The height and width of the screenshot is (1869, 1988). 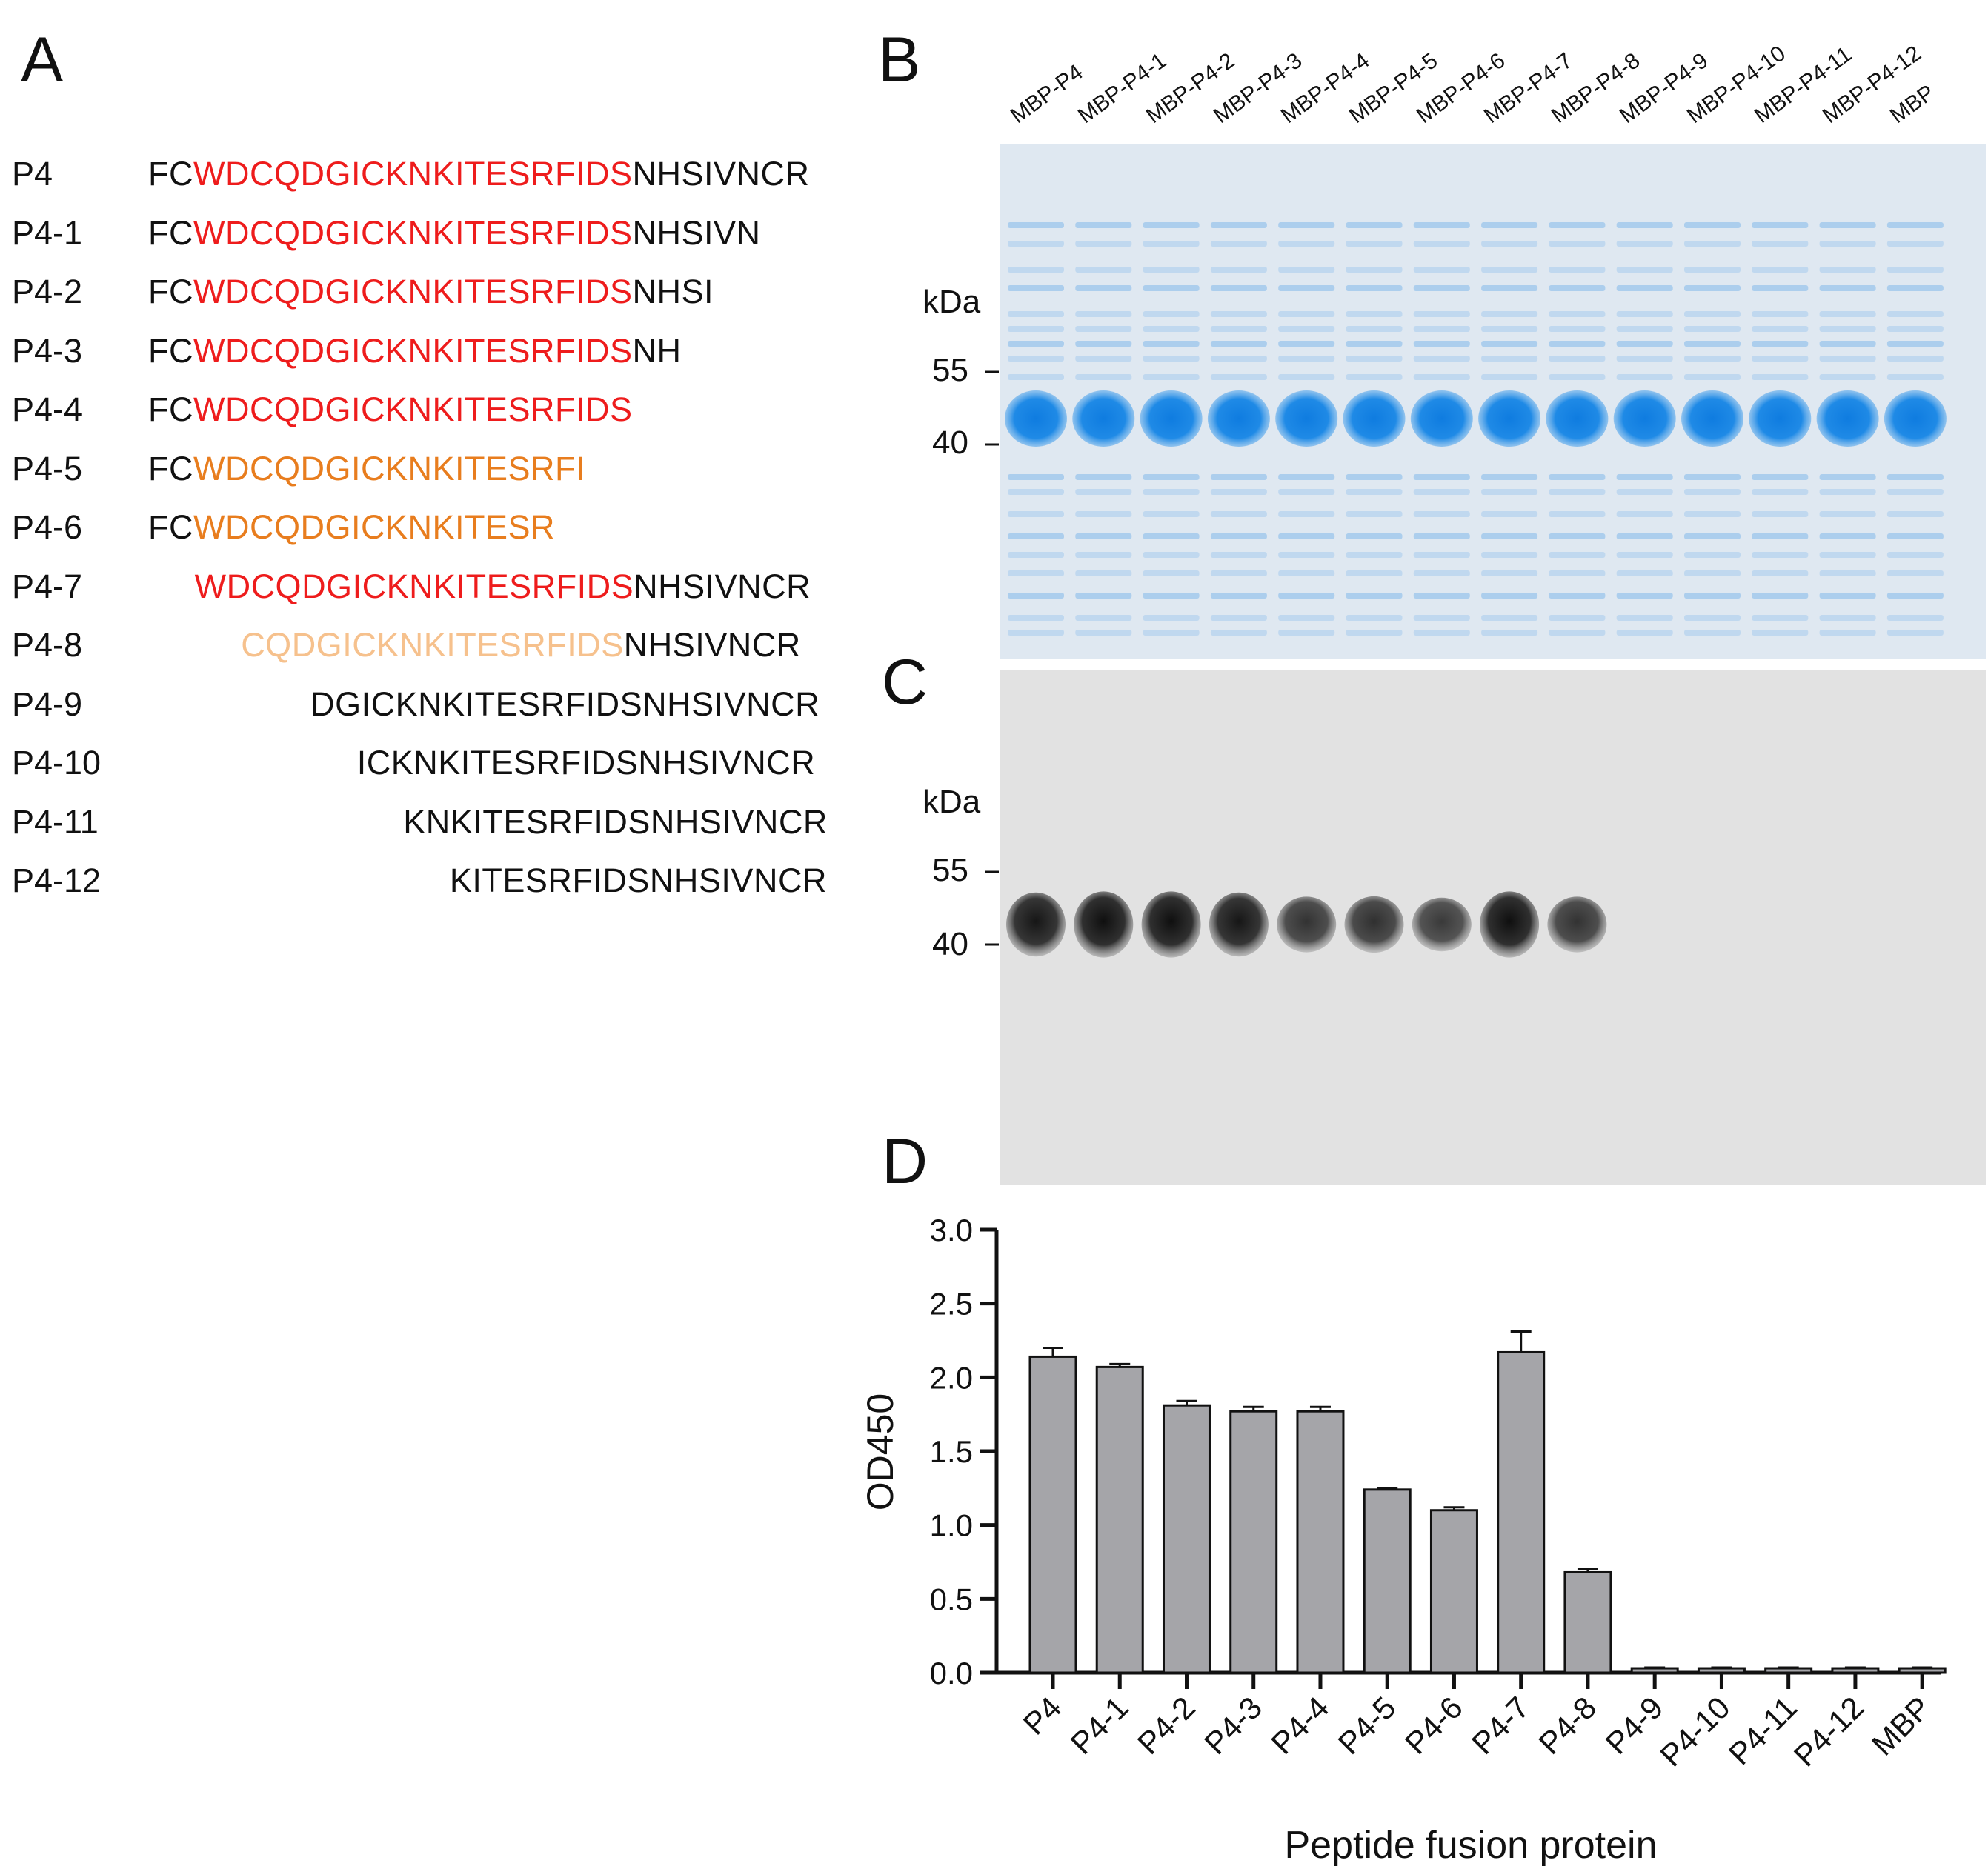 I want to click on x-axis-label: Peptide fusion protein, so click(x=1470, y=1845).